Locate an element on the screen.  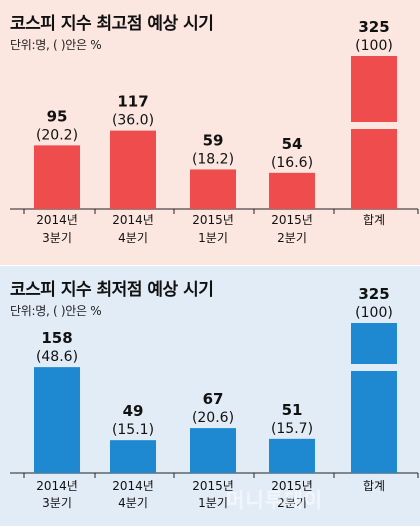
chart-title: 코스피 지수 최저점 예상 시기 is located at coordinates (112, 290).